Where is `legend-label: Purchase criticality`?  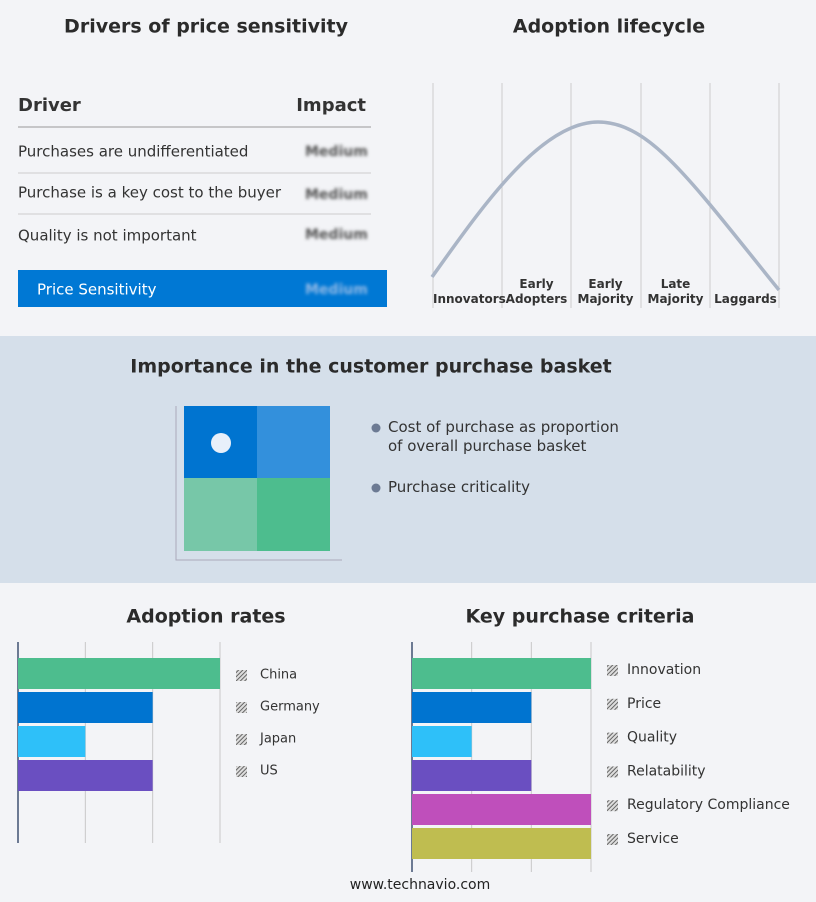 legend-label: Purchase criticality is located at coordinates (459, 487).